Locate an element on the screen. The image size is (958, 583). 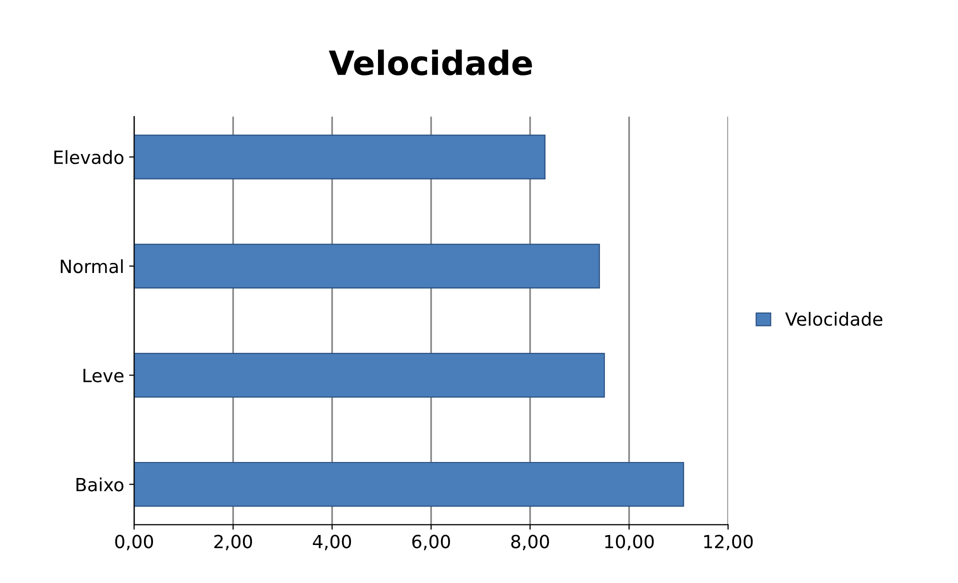
legend-label: Velocidade is located at coordinates (833, 319).